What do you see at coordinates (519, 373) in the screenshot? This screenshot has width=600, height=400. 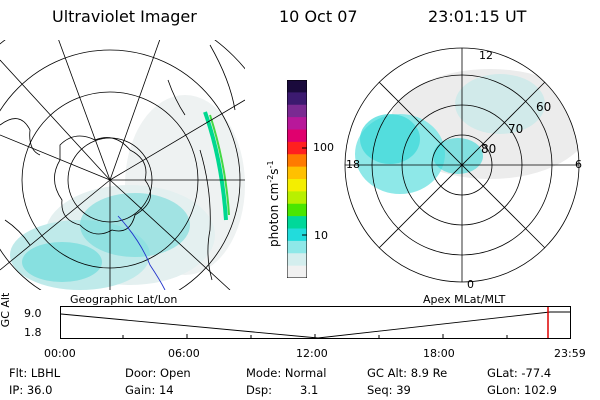 I see `info-glat: GLat: -77.4` at bounding box center [519, 373].